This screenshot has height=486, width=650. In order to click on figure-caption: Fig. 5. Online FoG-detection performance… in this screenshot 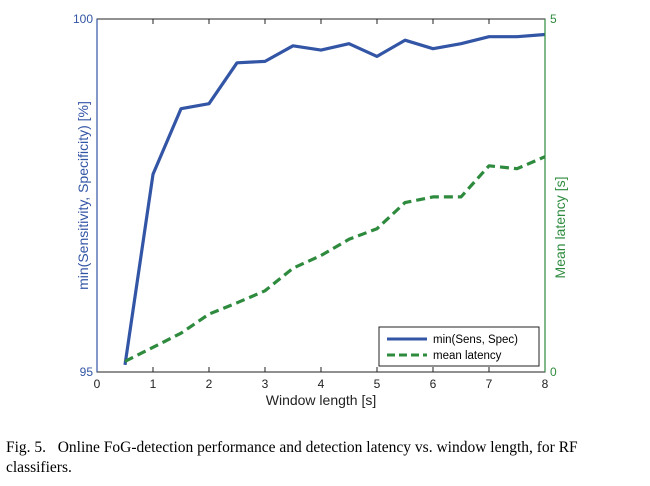, I will do `click(326, 458)`.